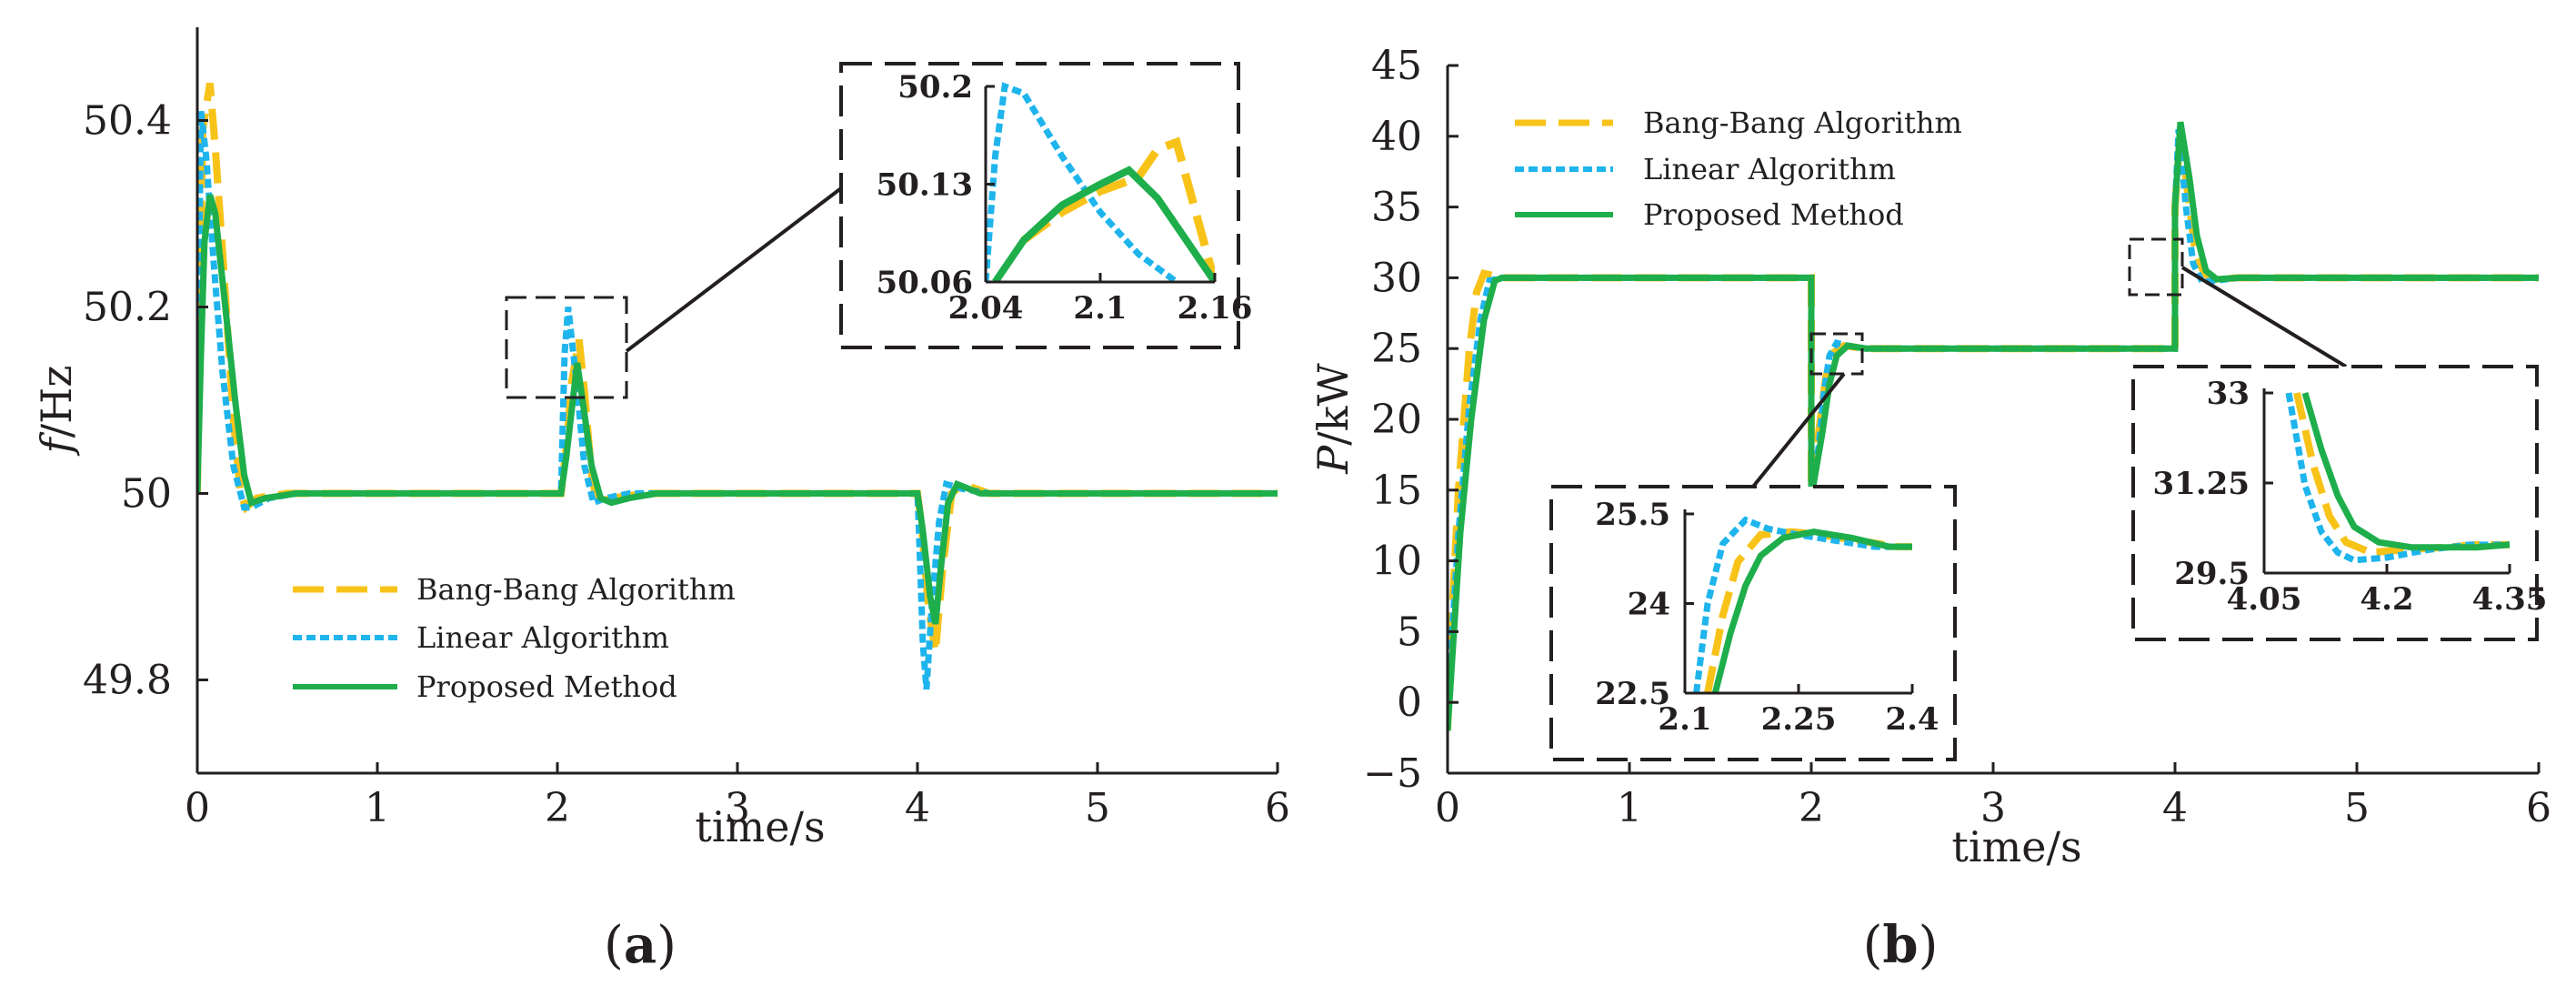  What do you see at coordinates (2265, 599) in the screenshot?
I see `bi2-ticks-xtick-label: 4.05` at bounding box center [2265, 599].